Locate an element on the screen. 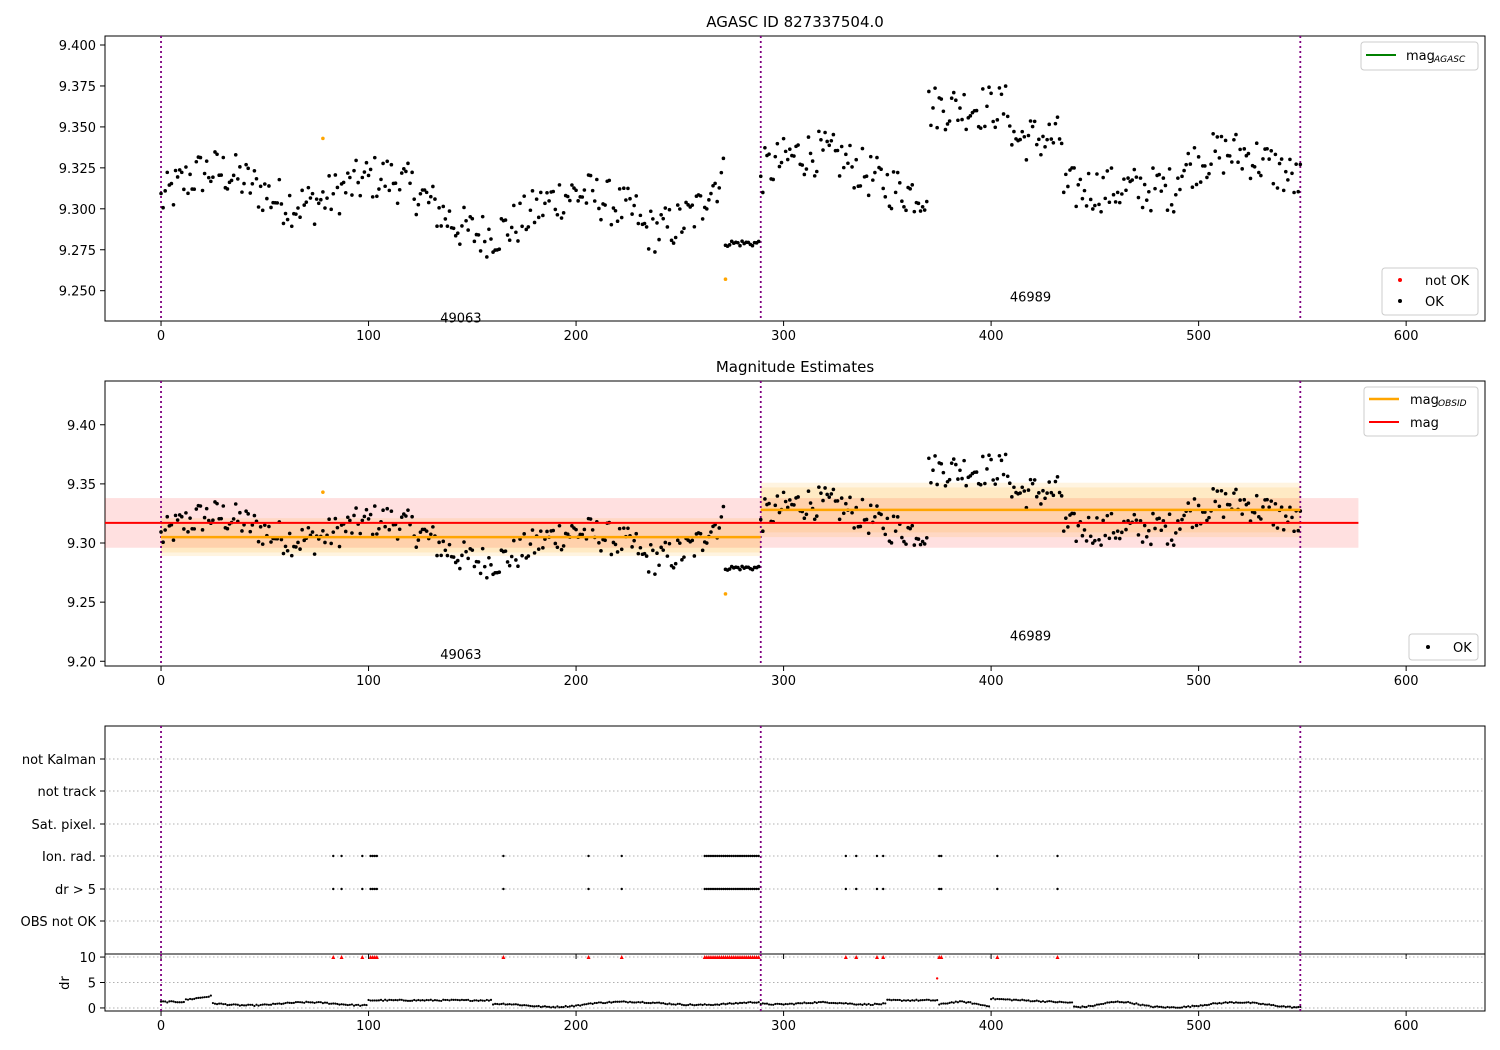 This screenshot has width=1500, height=1050. flag-row-label: Sat. pixel. is located at coordinates (64, 825).